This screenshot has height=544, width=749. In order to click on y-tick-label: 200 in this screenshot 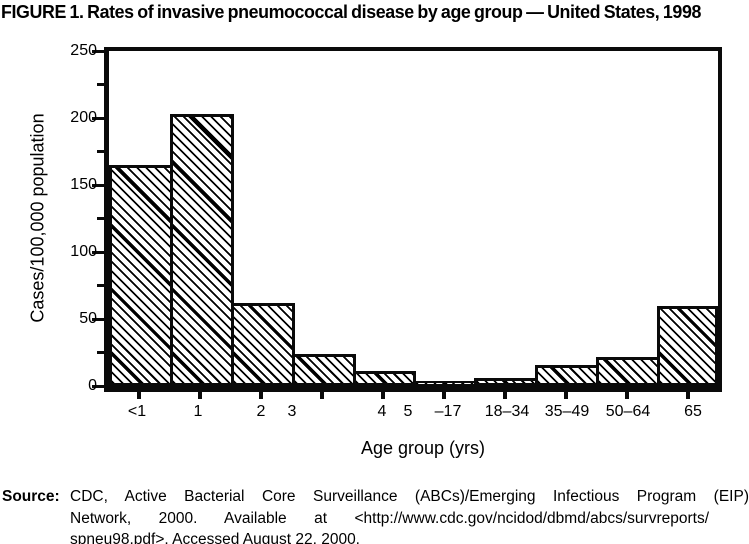, I will do `click(83, 117)`.